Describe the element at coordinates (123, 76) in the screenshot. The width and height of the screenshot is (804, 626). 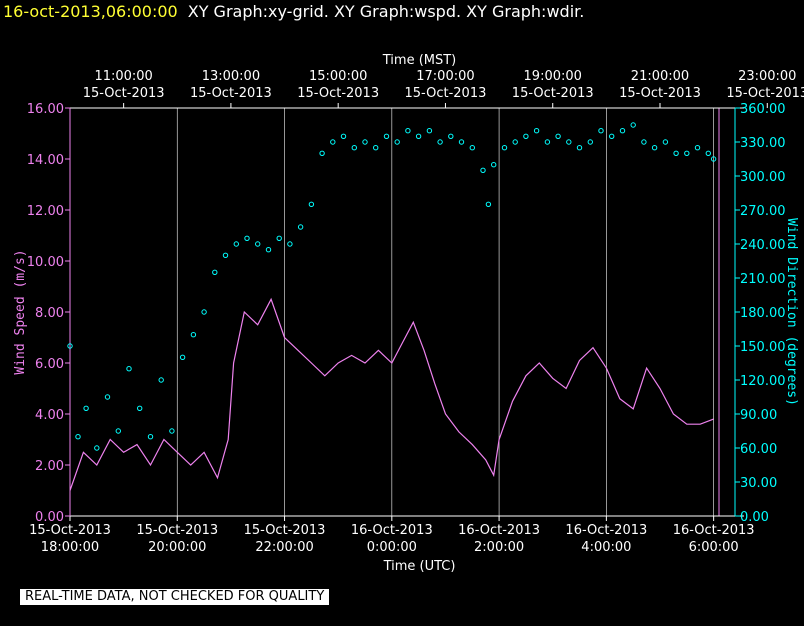
I see `x-top-tick-label-time: 11:00:00` at that location.